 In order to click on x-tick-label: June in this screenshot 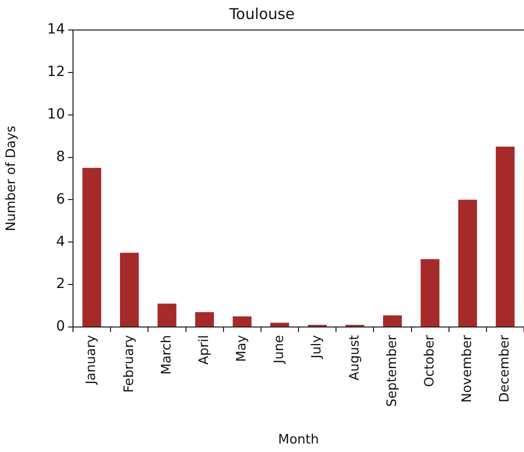, I will do `click(280, 349)`.